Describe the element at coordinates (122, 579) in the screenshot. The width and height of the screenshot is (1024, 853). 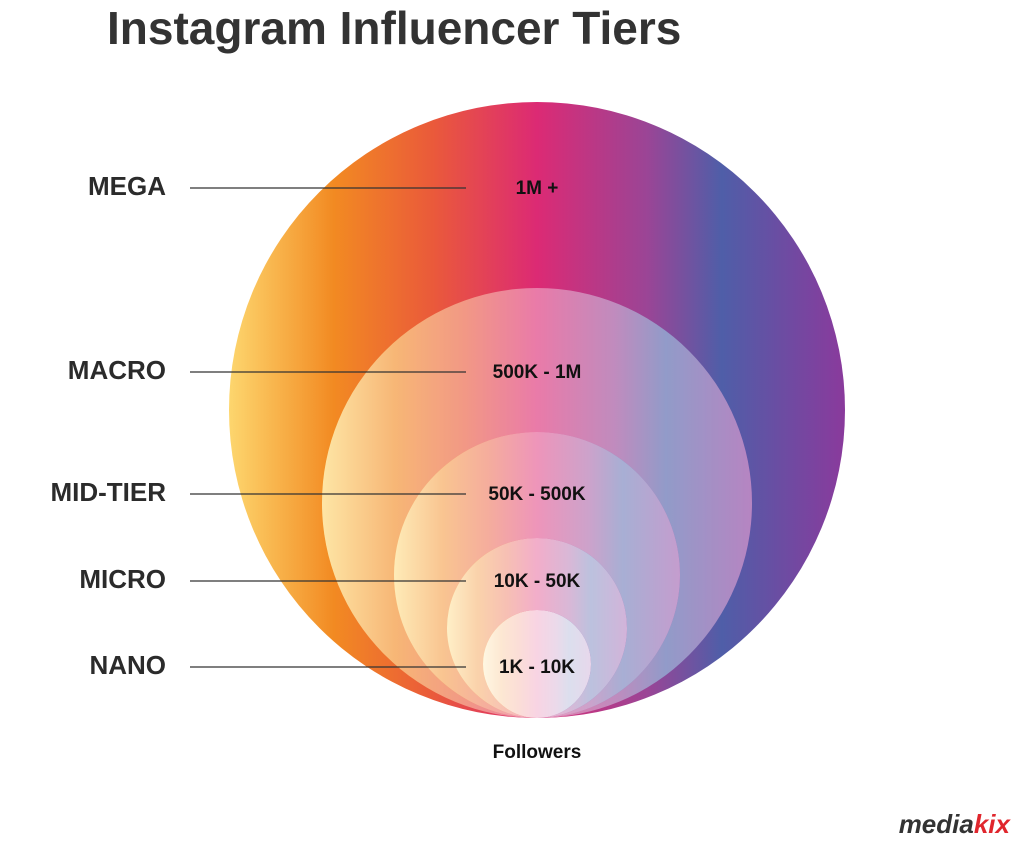
I see `tier-label: MICRO` at that location.